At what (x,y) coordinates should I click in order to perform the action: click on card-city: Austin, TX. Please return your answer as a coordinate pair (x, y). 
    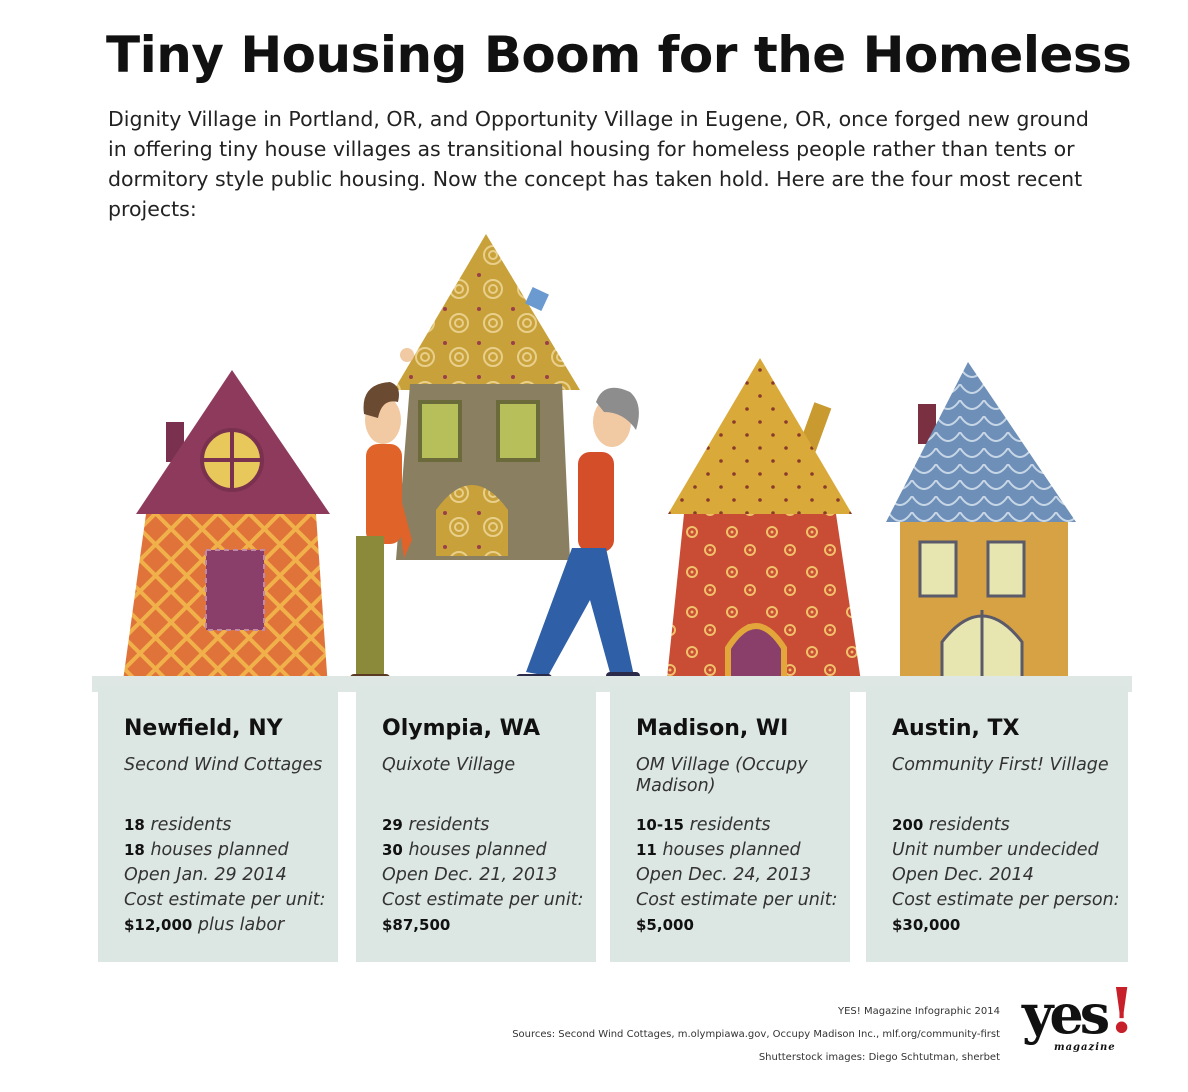
    Looking at the image, I should click on (956, 728).